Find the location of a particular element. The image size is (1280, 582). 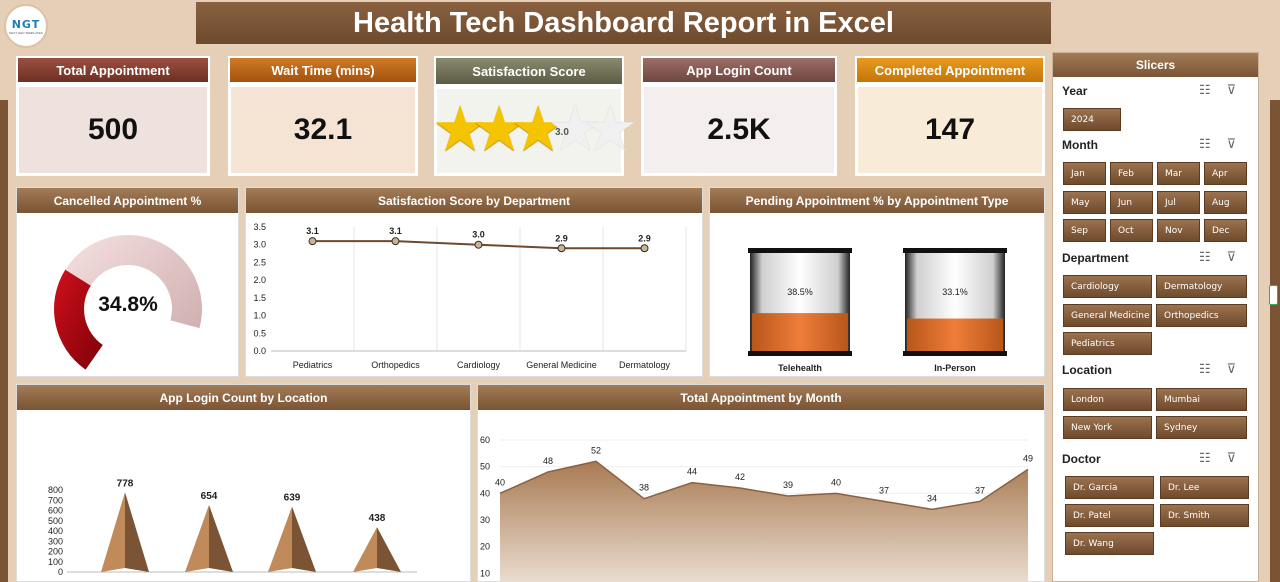

y-tick-label: 50 is located at coordinates (485, 467).